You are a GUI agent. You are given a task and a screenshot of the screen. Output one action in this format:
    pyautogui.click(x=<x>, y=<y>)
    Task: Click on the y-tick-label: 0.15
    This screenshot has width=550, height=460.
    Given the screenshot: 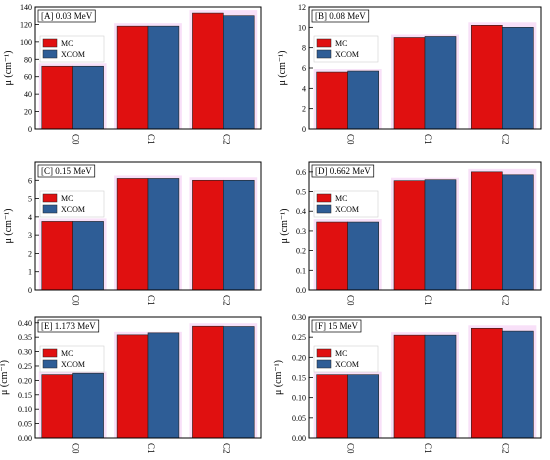 What is the action you would take?
    pyautogui.click(x=25, y=395)
    